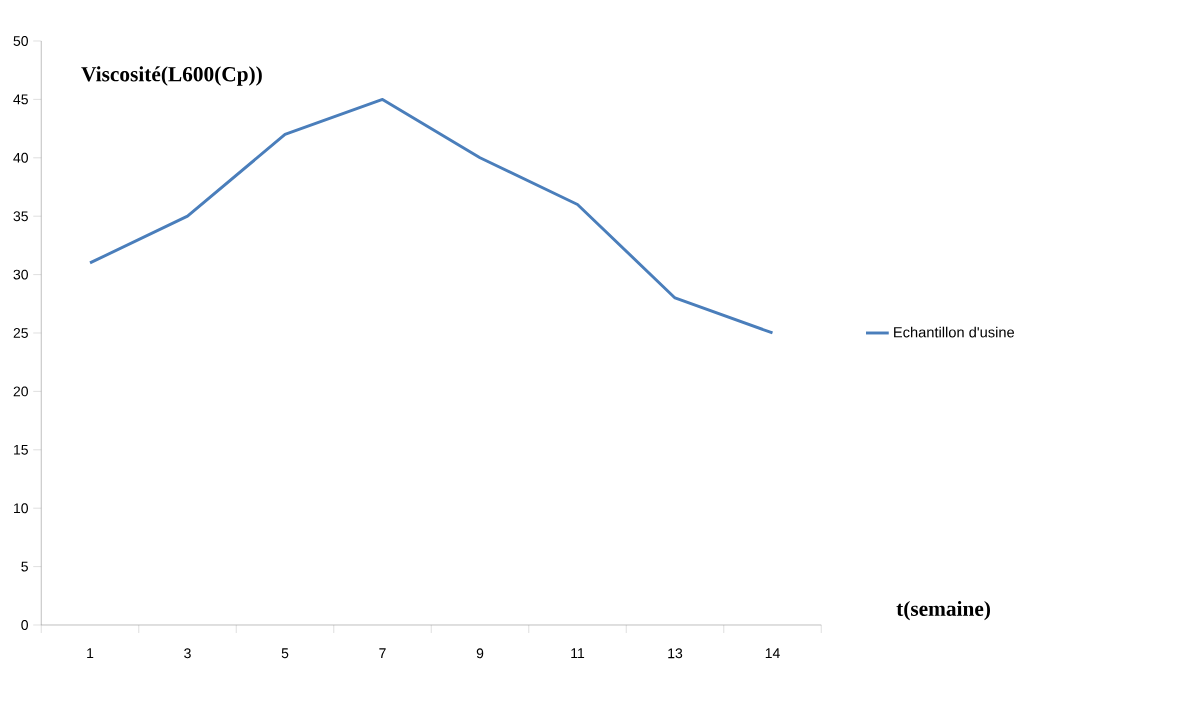 Image resolution: width=1187 pixels, height=702 pixels. What do you see at coordinates (20, 333) in the screenshot?
I see `y-tick-label: 25` at bounding box center [20, 333].